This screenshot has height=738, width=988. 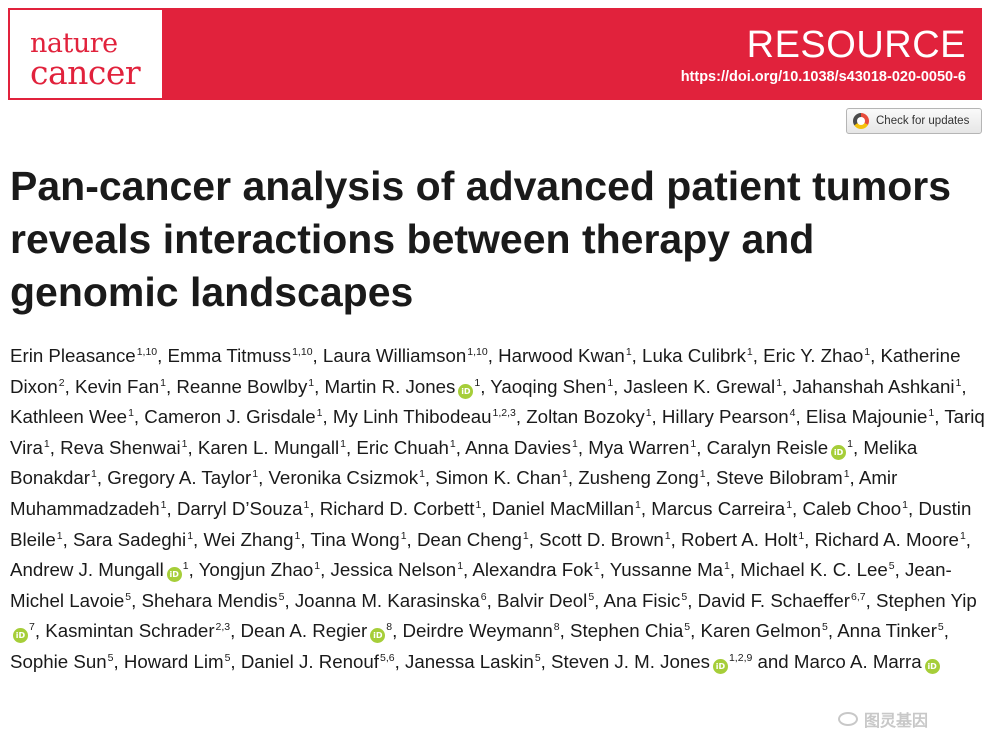 I want to click on author-name: Tariq Vira1, so click(x=497, y=432).